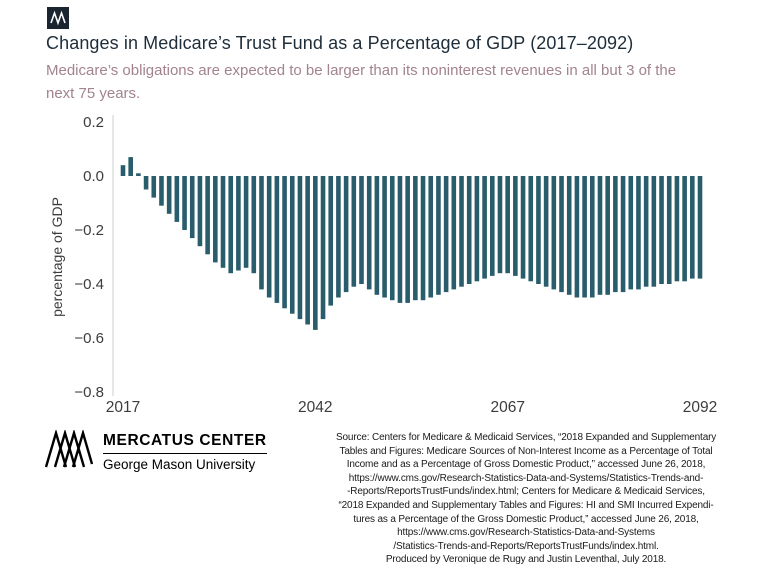 This screenshot has width=768, height=573. What do you see at coordinates (123, 407) in the screenshot?
I see `svg-text: 2017` at bounding box center [123, 407].